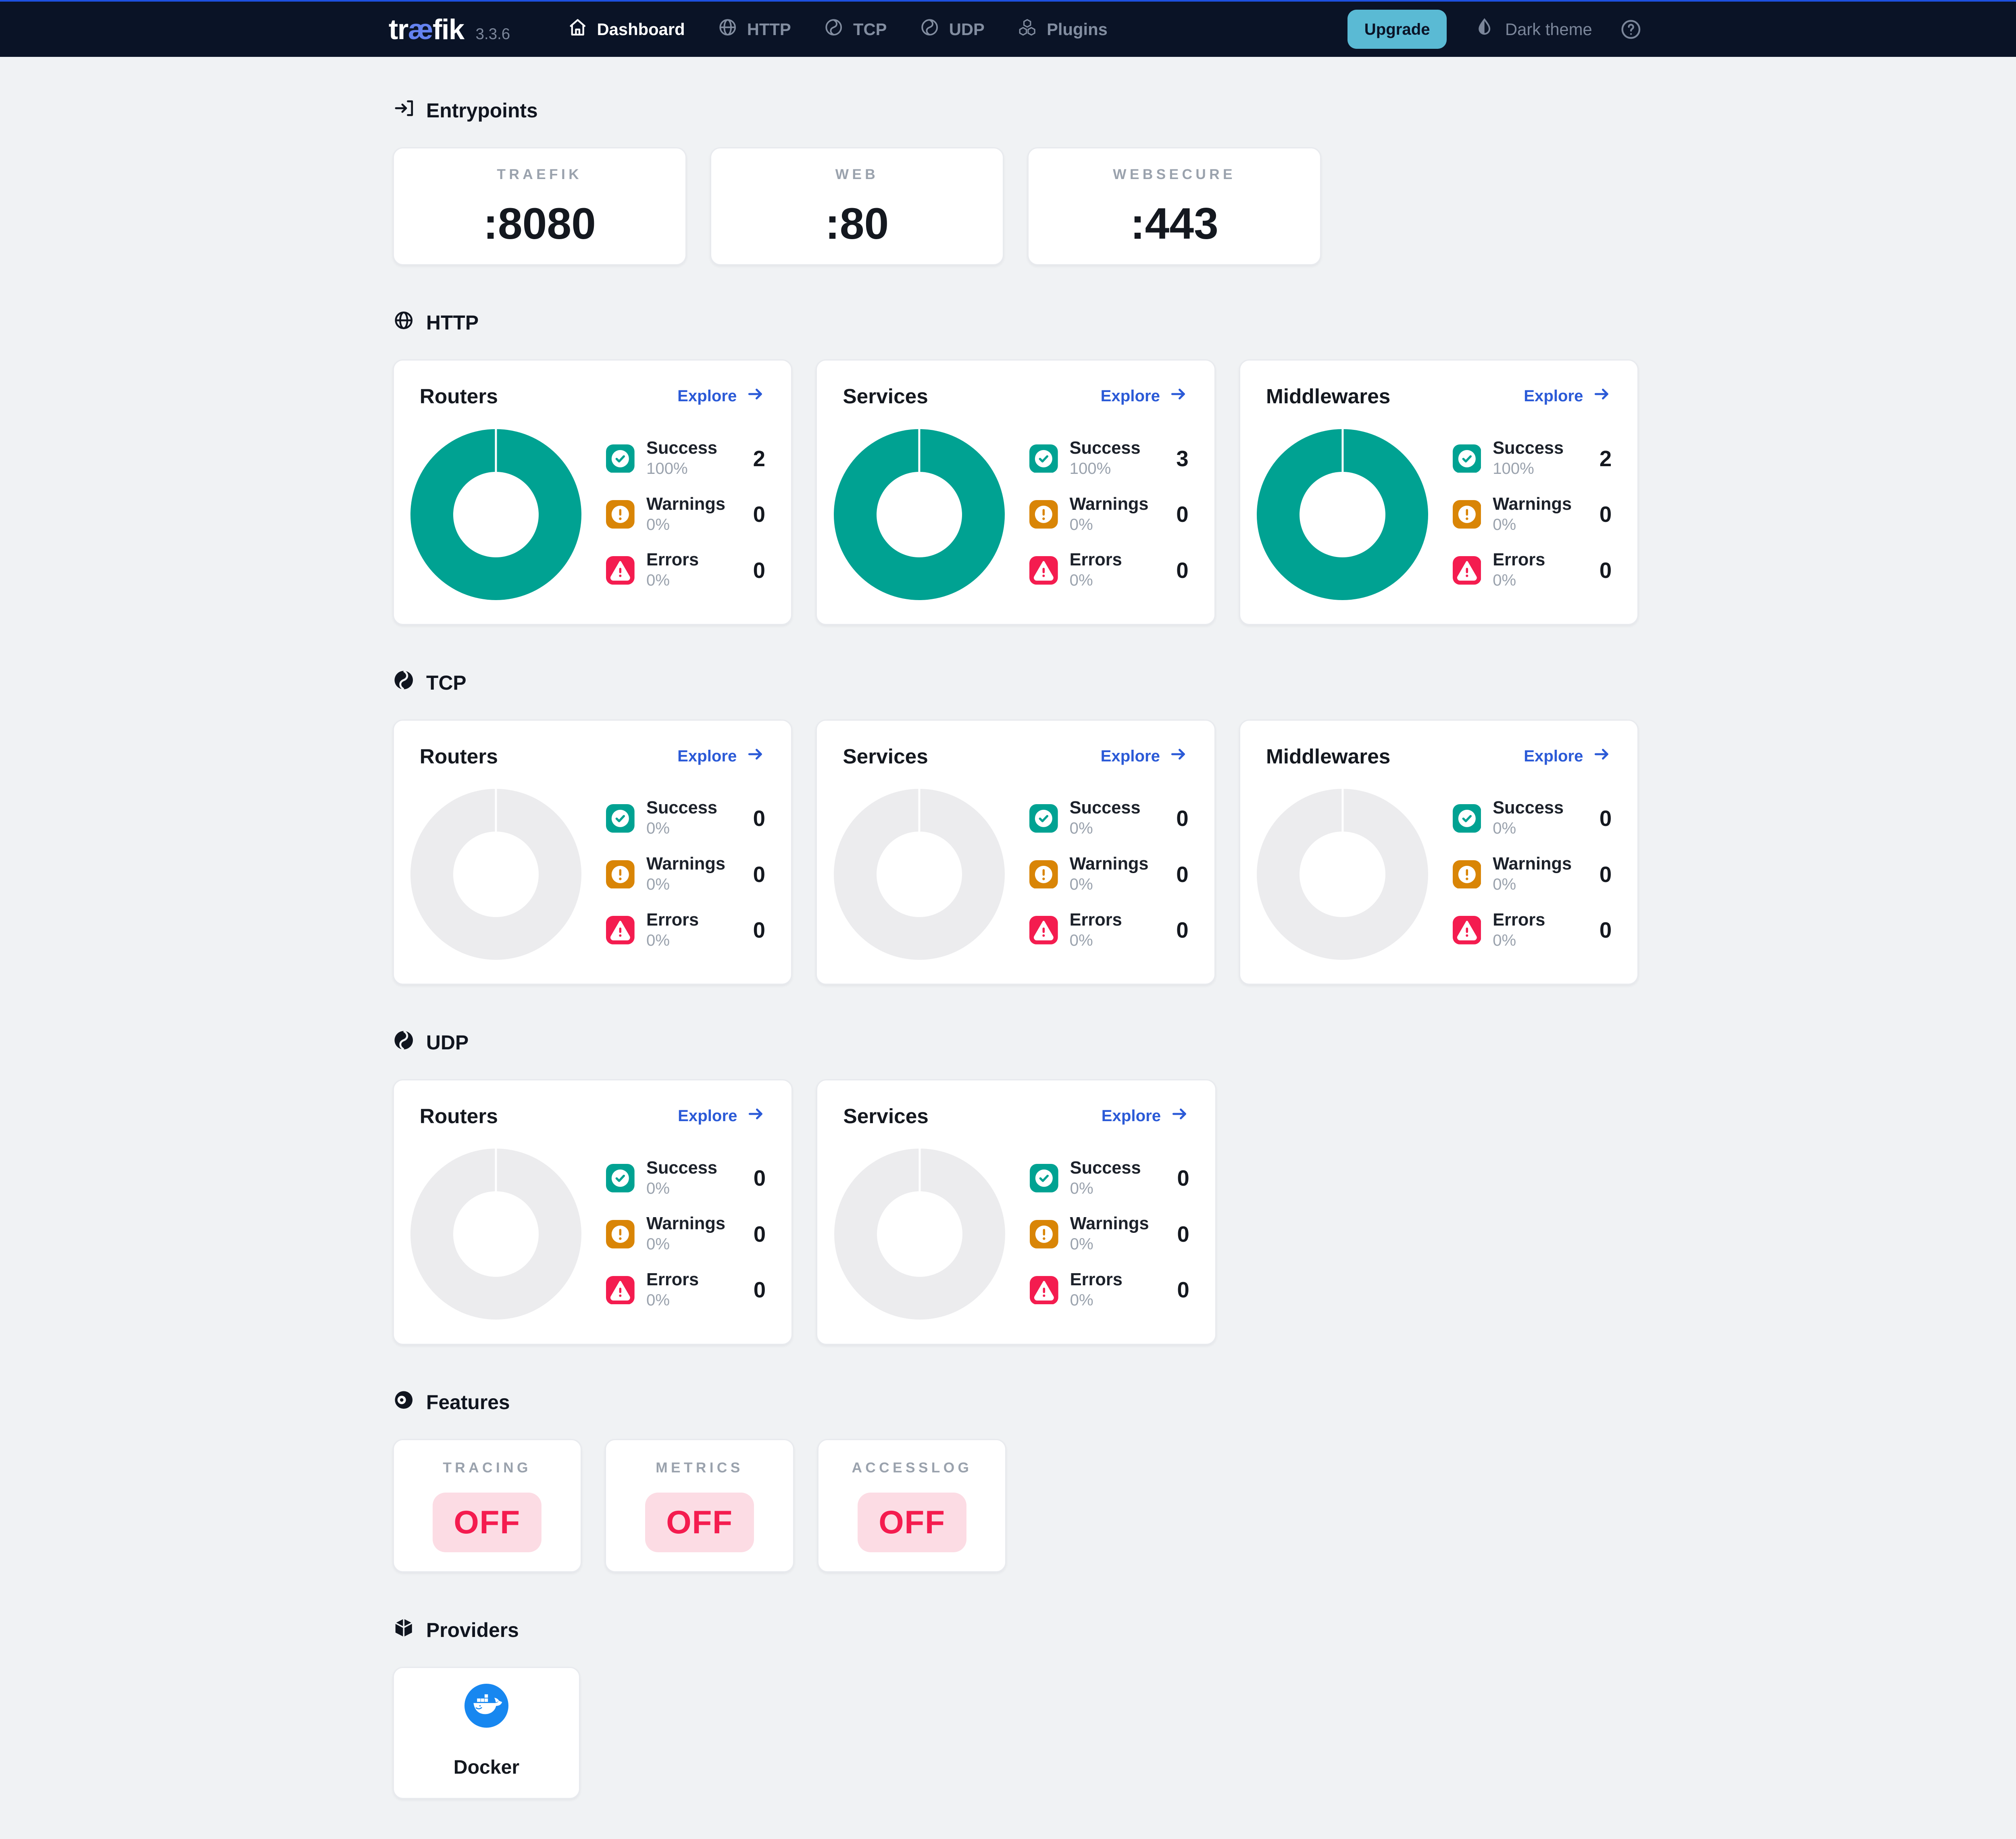 The image size is (2016, 1839). What do you see at coordinates (1015, 1733) in the screenshot?
I see `providers-row: Docker` at bounding box center [1015, 1733].